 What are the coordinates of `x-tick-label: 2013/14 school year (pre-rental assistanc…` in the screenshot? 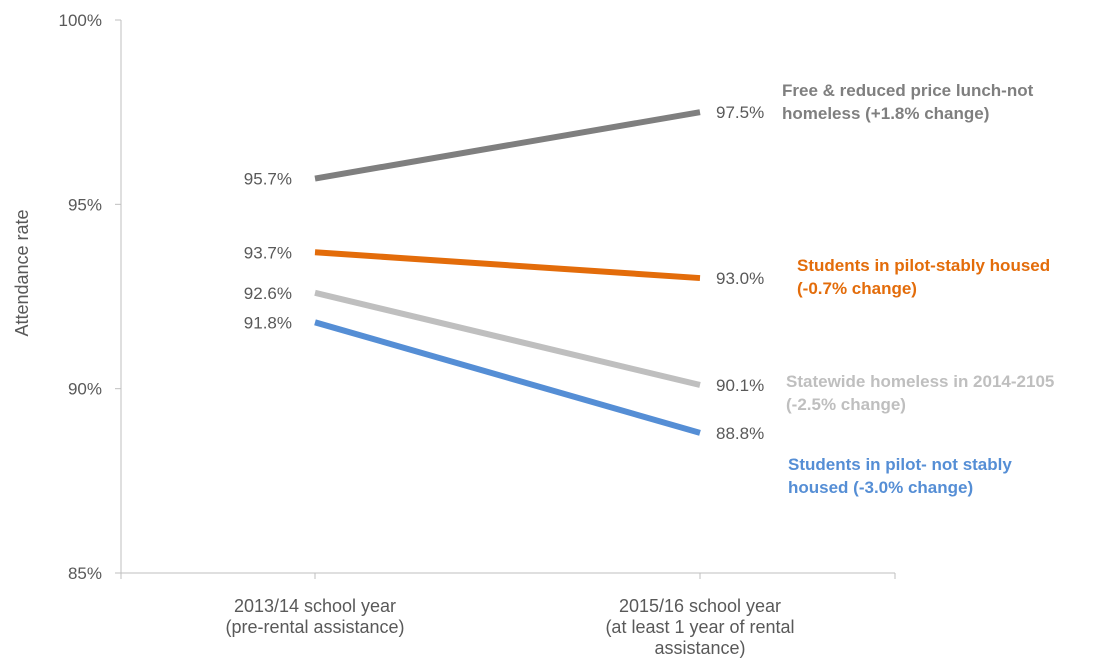 It's located at (314, 616).